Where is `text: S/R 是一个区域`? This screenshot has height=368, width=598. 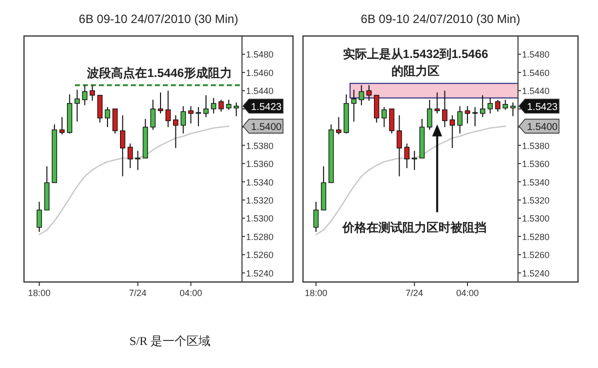
text: S/R 是一个区域 is located at coordinates (170, 341).